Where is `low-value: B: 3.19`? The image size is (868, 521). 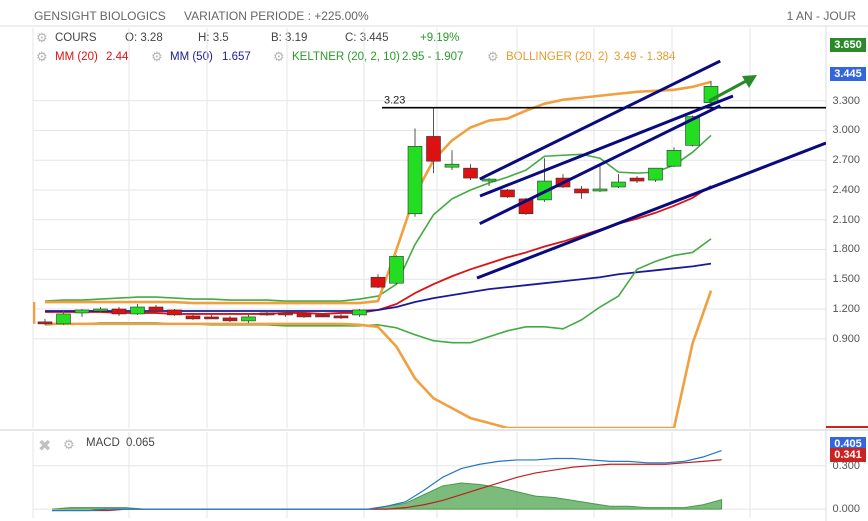 low-value: B: 3.19 is located at coordinates (289, 38).